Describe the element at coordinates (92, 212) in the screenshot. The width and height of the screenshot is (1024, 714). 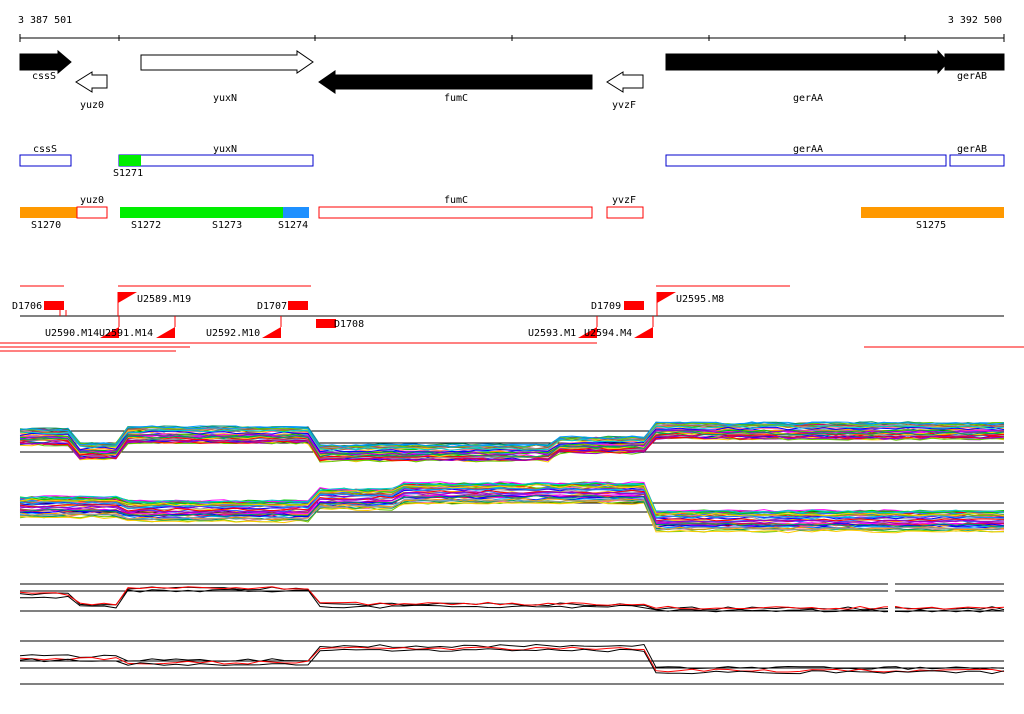
I see `red-box-yuz0` at that location.